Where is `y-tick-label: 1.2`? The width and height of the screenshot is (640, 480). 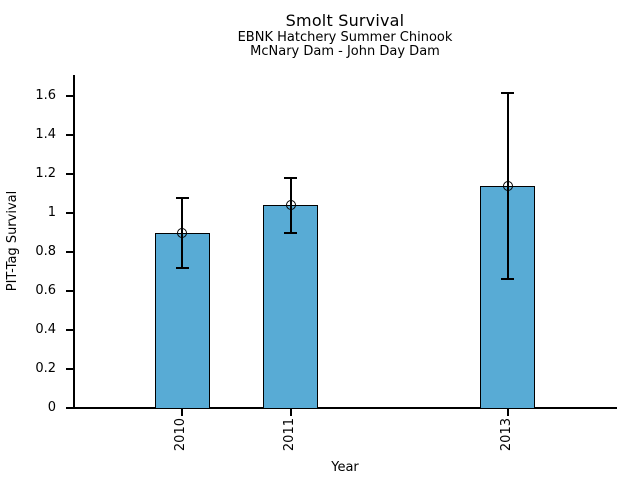 y-tick-label: 1.2 is located at coordinates (45, 174).